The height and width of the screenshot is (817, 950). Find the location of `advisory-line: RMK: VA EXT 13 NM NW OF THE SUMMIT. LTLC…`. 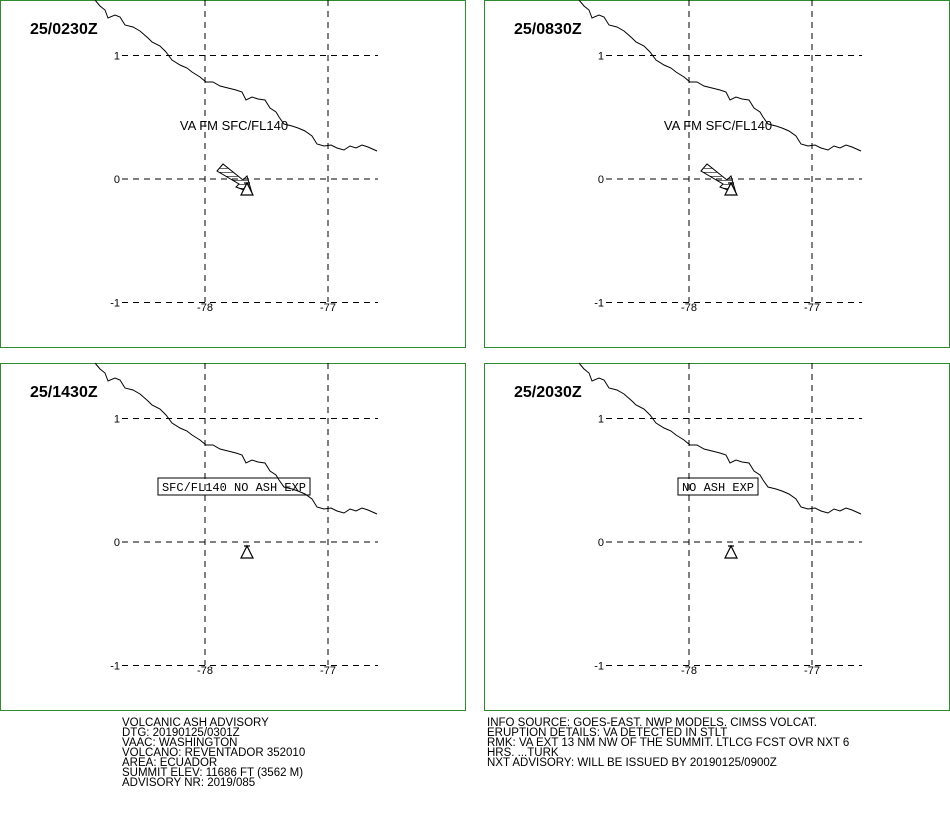

advisory-line: RMK: VA EXT 13 NM NW OF THE SUMMIT. LTLC… is located at coordinates (668, 743).